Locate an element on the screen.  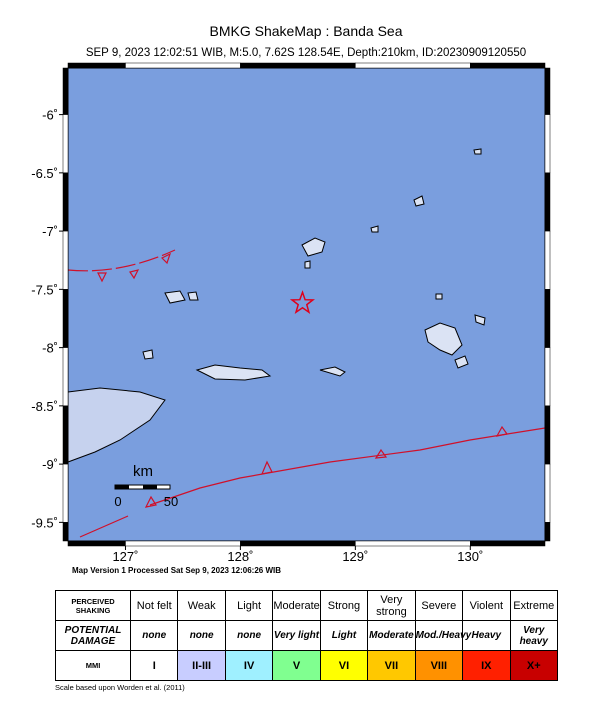
legend-header: MMI is located at coordinates (93, 665).